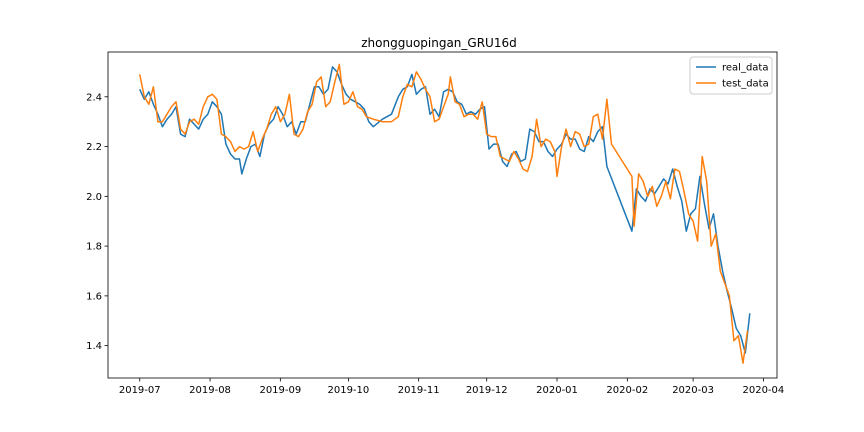 The height and width of the screenshot is (432, 864). Describe the element at coordinates (627, 390) in the screenshot. I see `x-tick-label: 2020-02` at that location.